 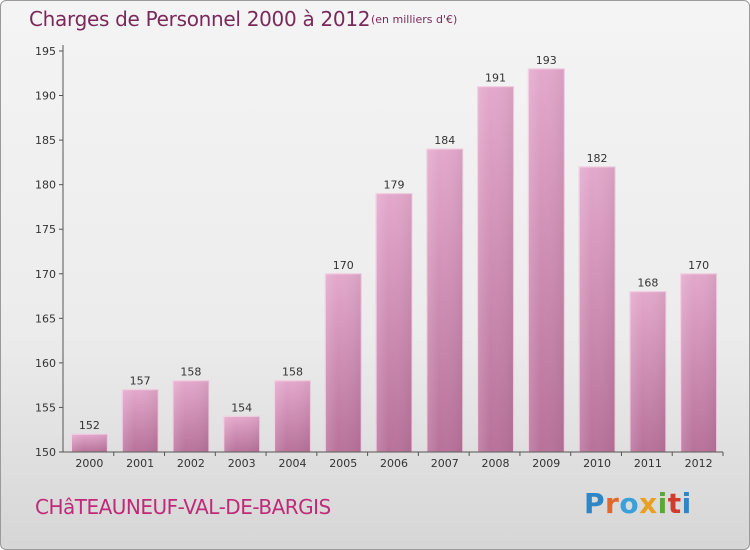 What do you see at coordinates (343, 463) in the screenshot?
I see `x-tick-label-2005: 2005` at bounding box center [343, 463].